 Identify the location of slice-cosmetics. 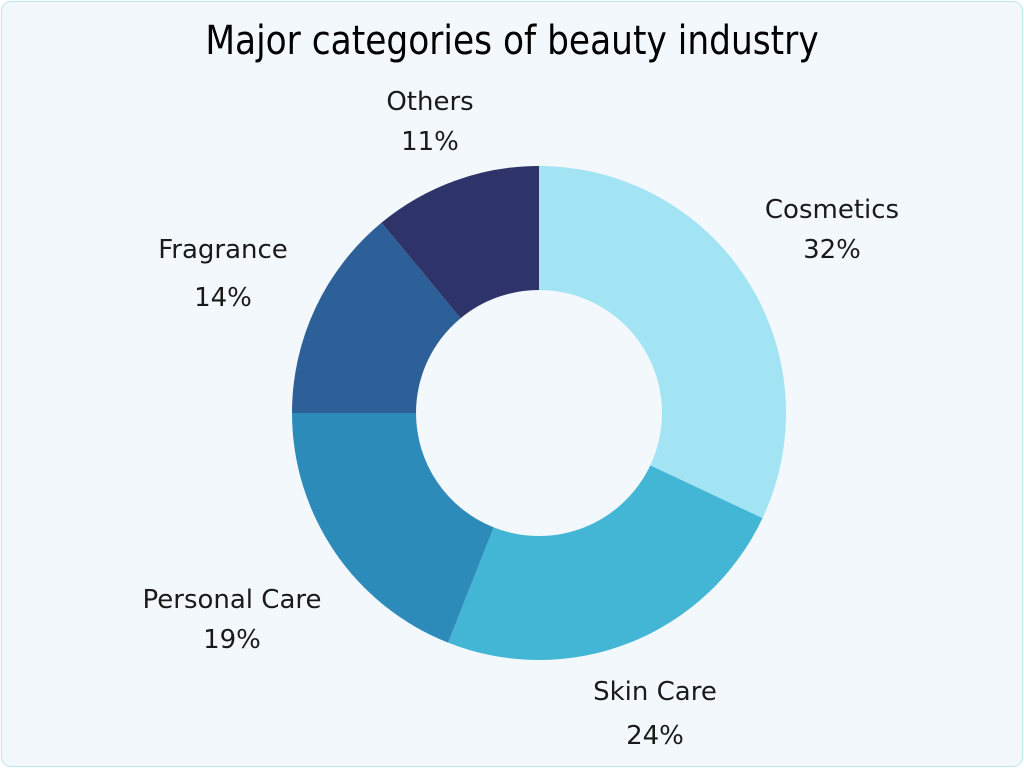
(662, 342).